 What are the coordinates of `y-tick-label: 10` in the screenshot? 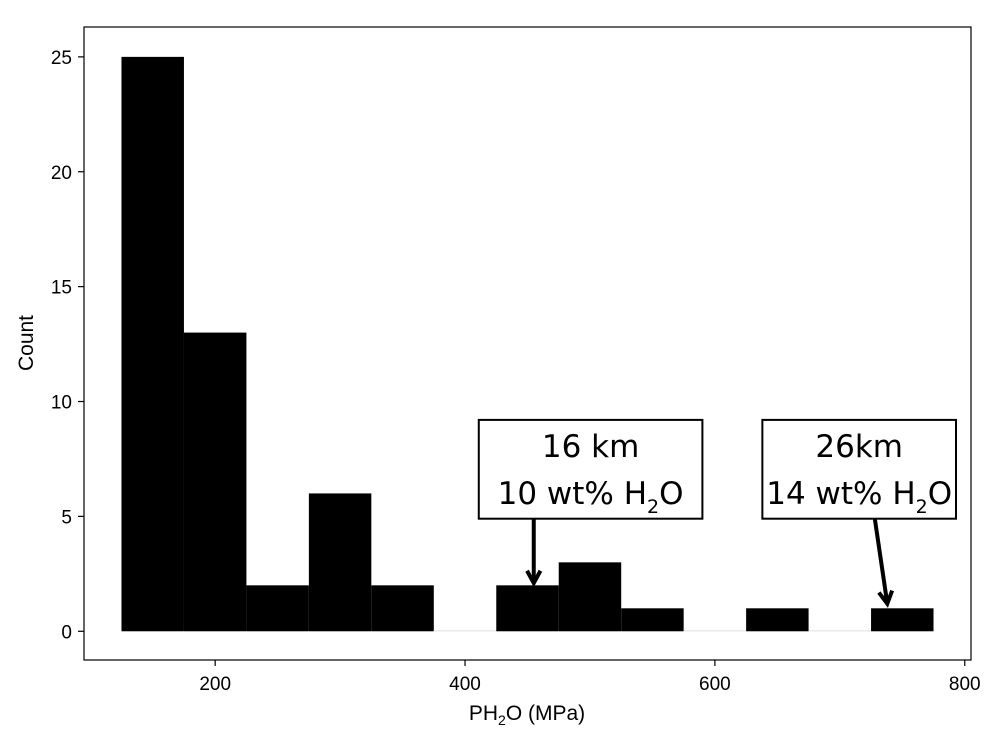 It's located at (61, 403).